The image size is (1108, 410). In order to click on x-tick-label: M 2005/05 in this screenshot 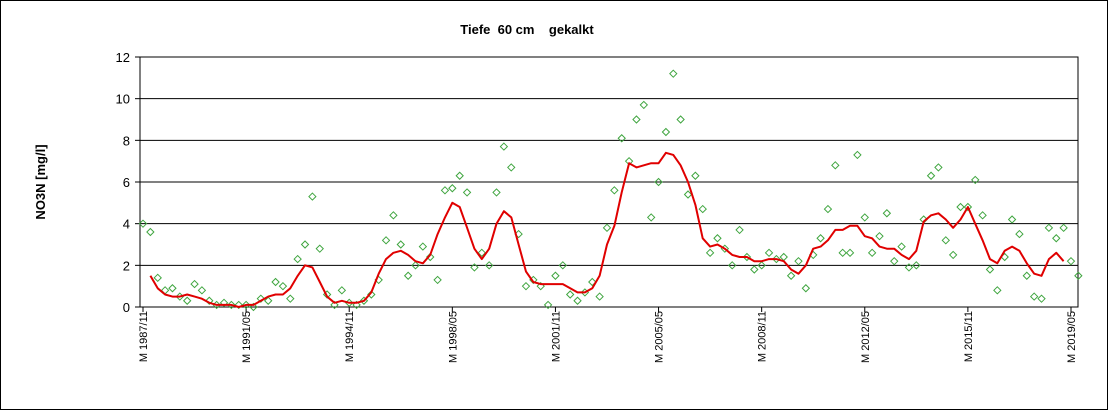, I will do `click(660, 337)`.